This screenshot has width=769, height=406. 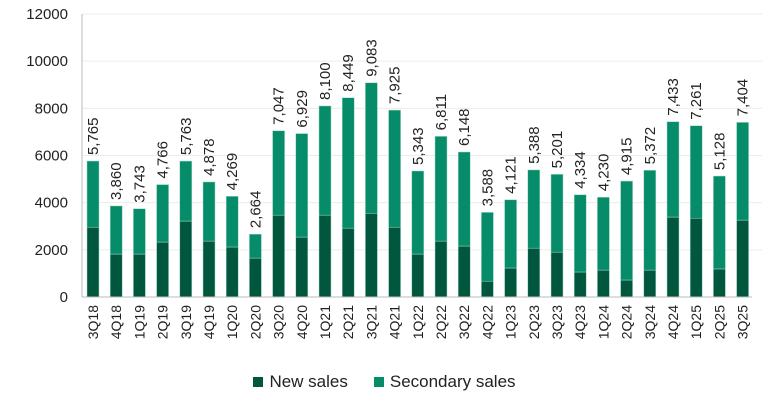 What do you see at coordinates (258, 382) in the screenshot?
I see `legend-swatch-new-sales` at bounding box center [258, 382].